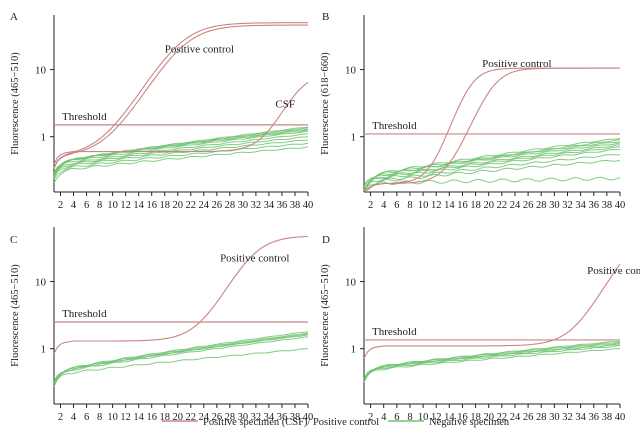 This screenshot has width=640, height=439. I want to click on x-tick-label: 6, so click(86, 417).